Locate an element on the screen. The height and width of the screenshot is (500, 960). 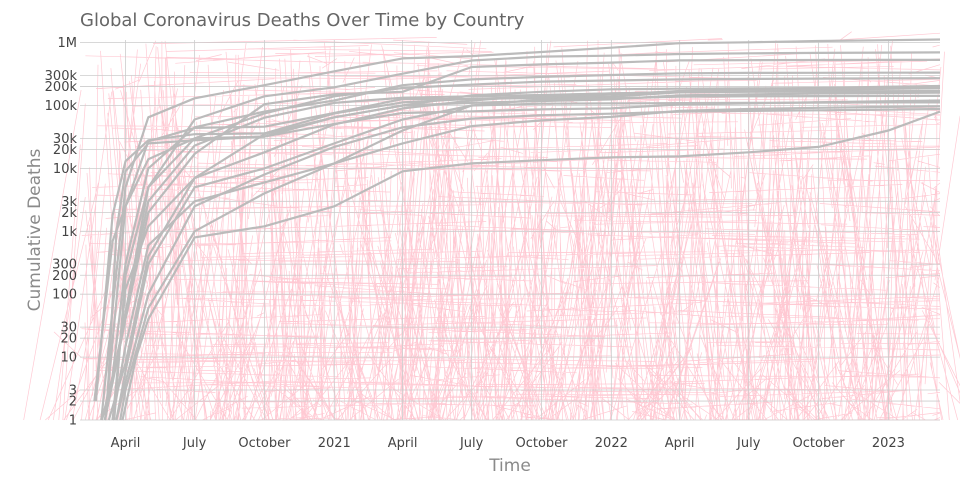
y-tick-label: 10k is located at coordinates (65, 169).